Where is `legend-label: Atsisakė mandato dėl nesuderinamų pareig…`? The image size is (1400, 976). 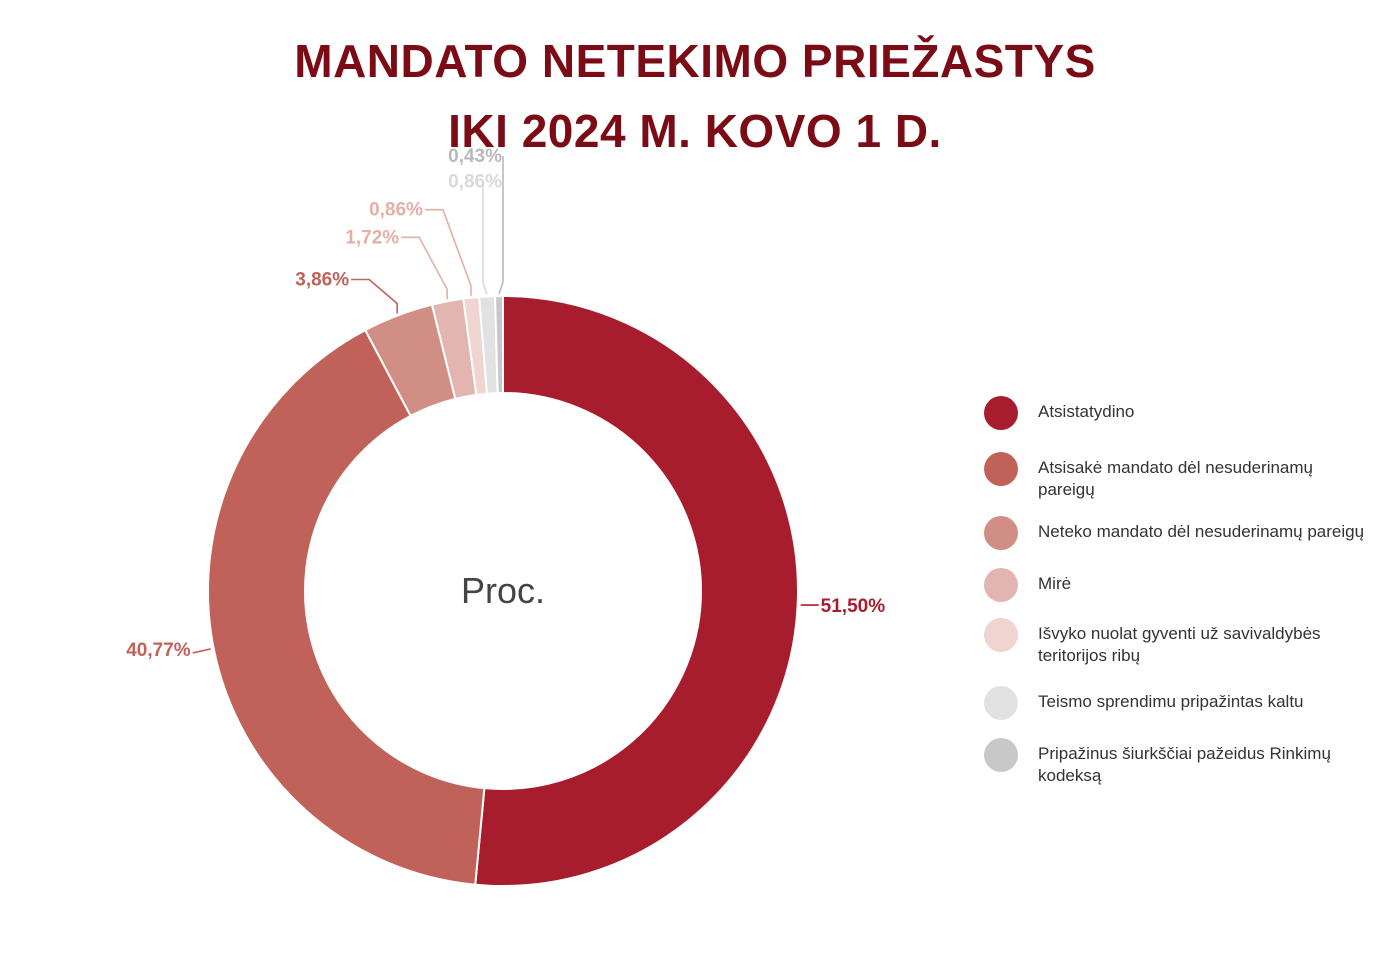 legend-label: Atsisakė mandato dėl nesuderinamų pareig… is located at coordinates (1175, 478).